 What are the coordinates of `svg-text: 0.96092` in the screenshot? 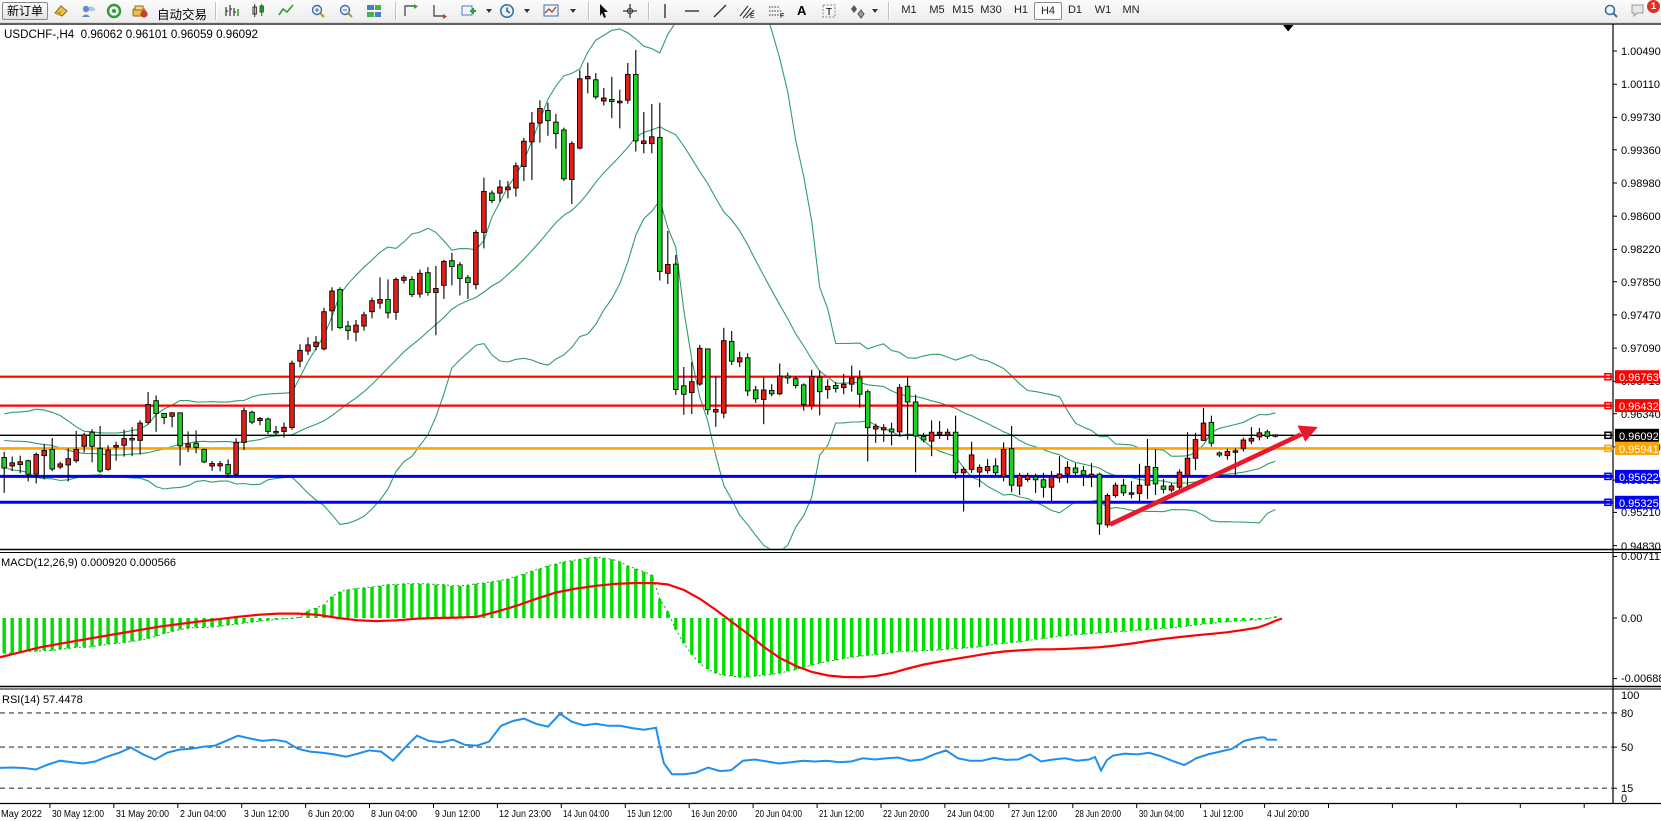 It's located at (1639, 437).